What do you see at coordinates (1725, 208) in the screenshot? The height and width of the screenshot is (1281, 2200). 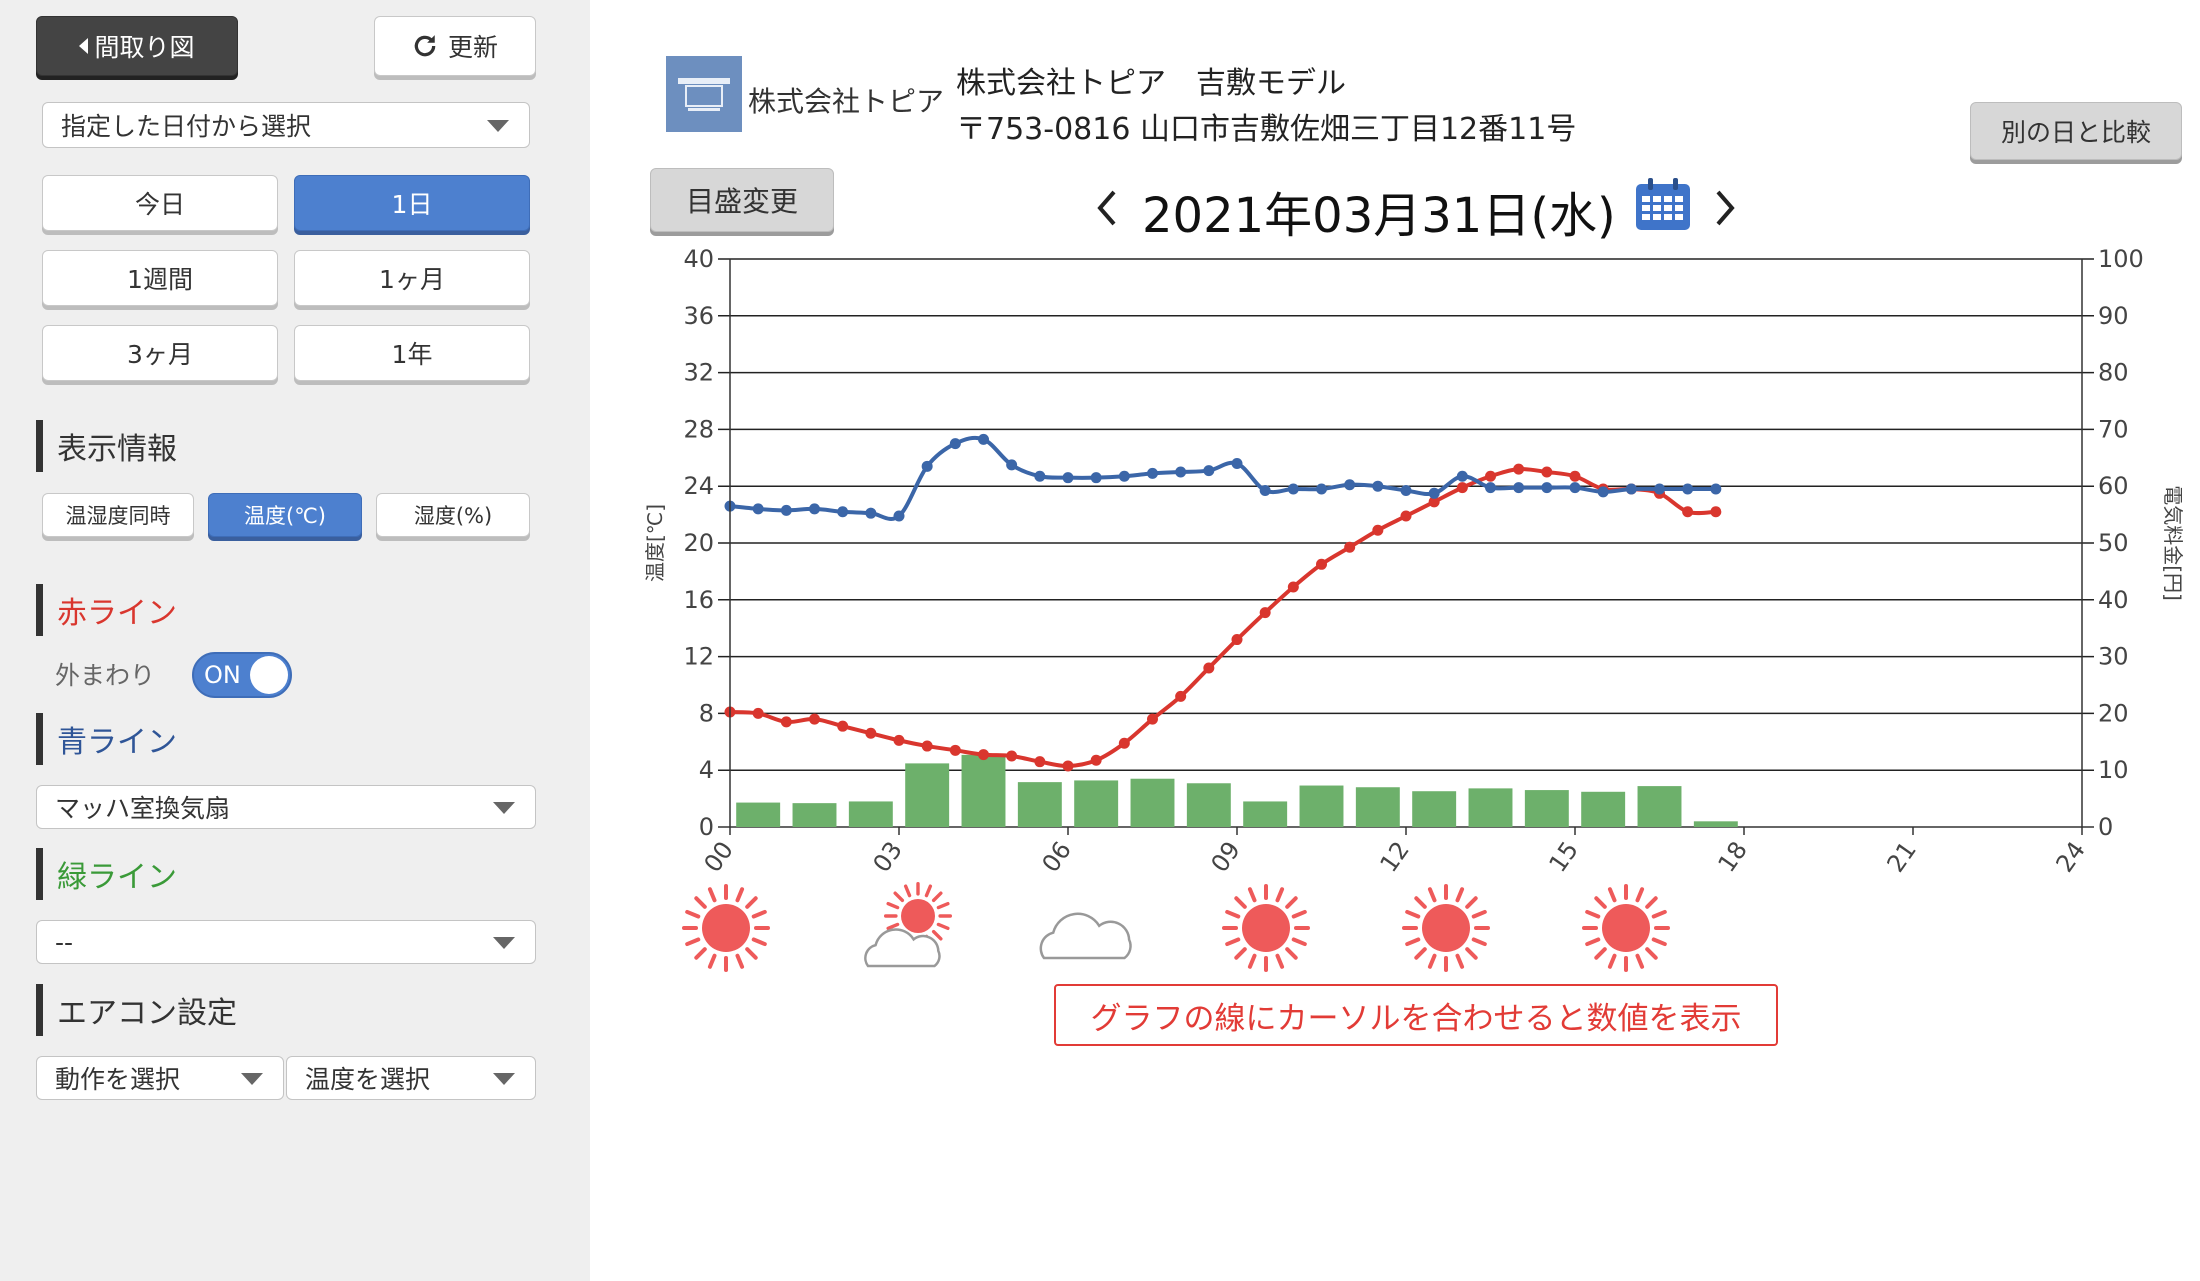 I see `next-day-button` at bounding box center [1725, 208].